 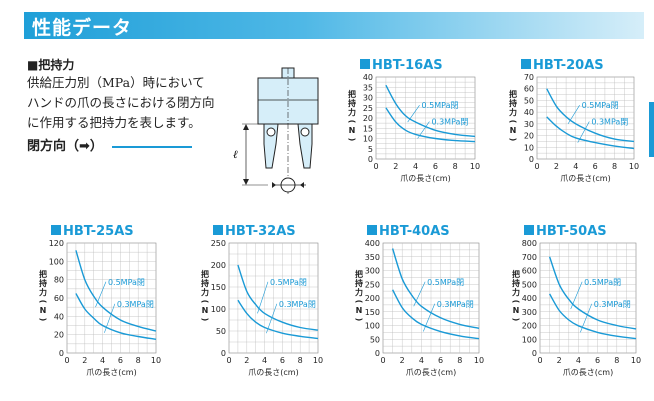 I want to click on y-tick-label: 15, so click(x=368, y=128).